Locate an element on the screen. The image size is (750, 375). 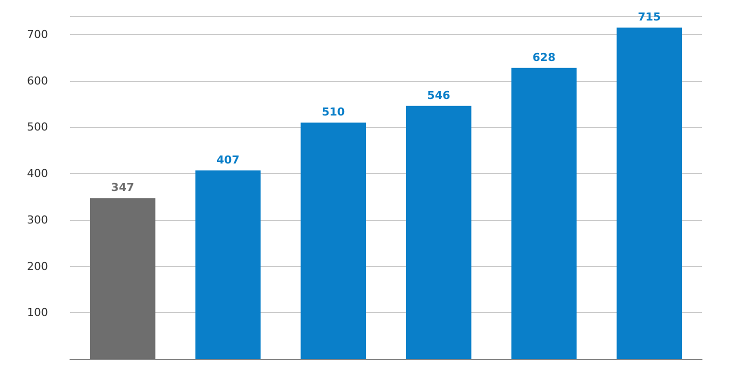
y-tick-label: 600 is located at coordinates (37, 81).